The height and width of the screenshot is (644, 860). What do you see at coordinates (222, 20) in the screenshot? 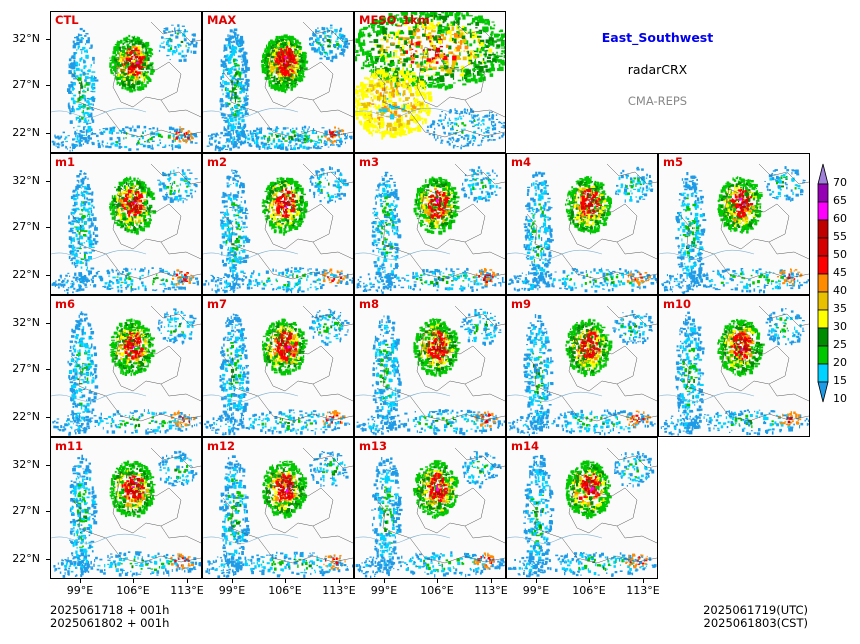
I see `panel-label: MAX` at bounding box center [222, 20].